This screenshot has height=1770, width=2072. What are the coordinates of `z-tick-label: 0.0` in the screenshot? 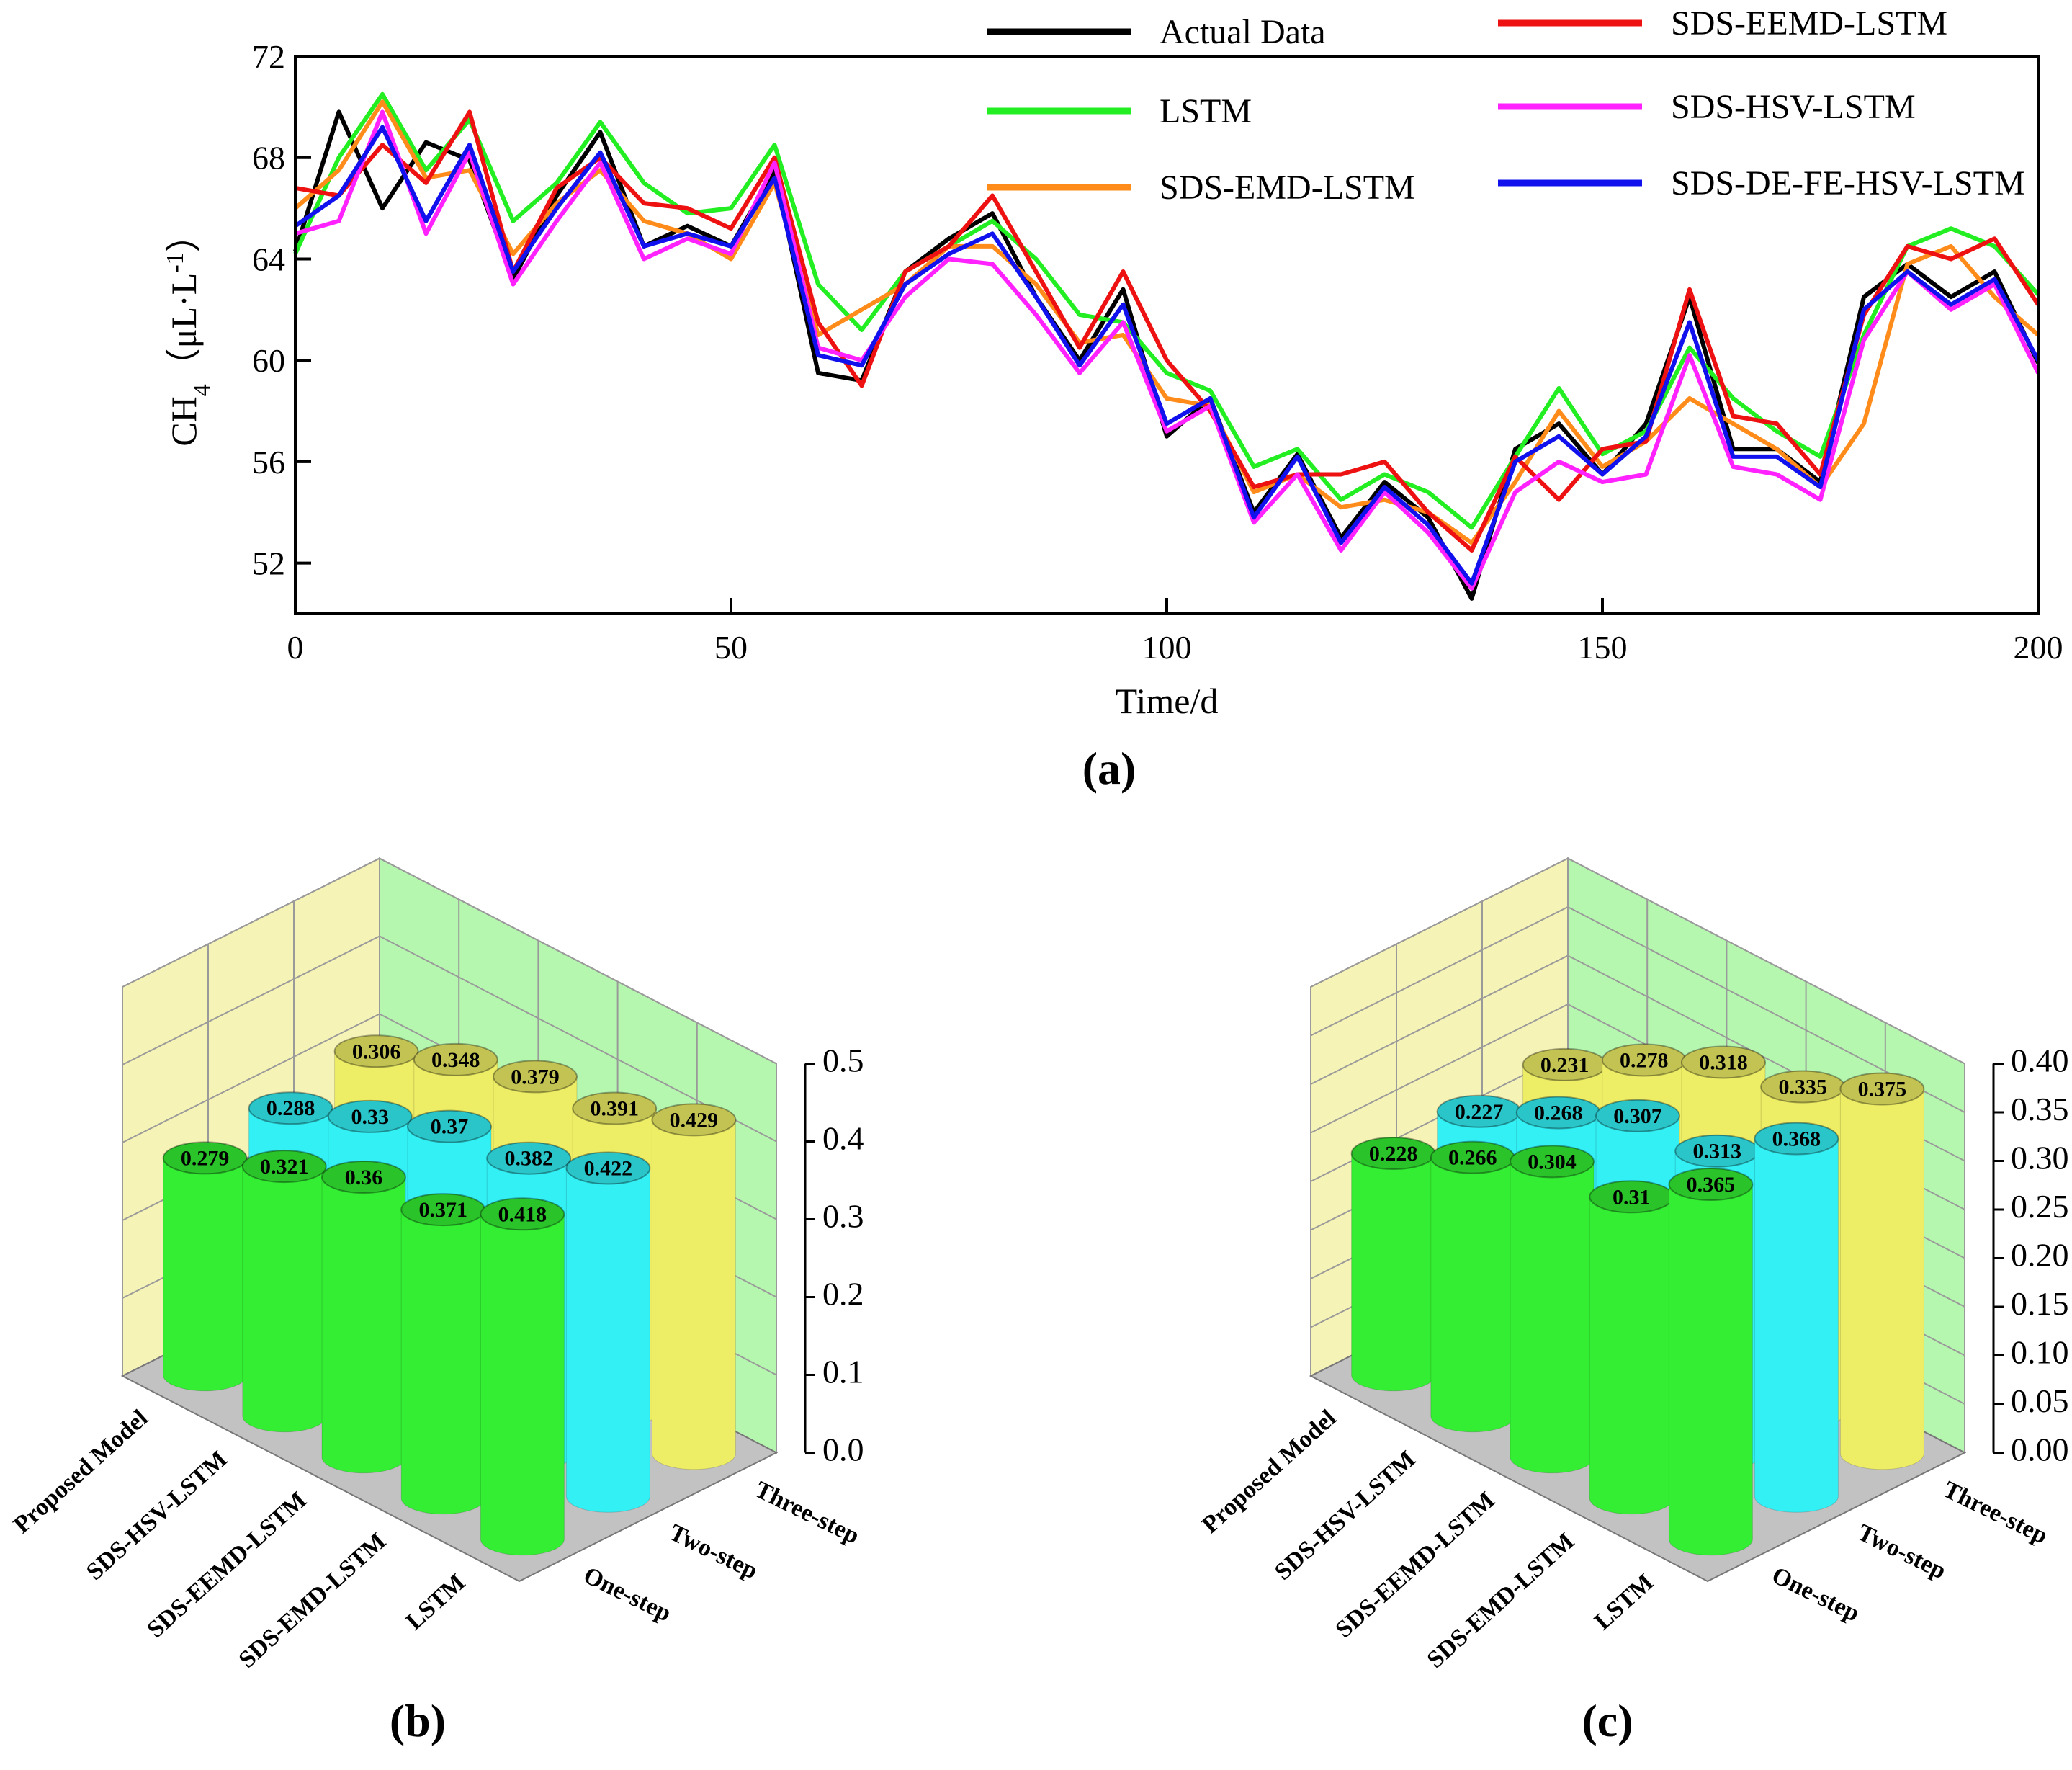 It's located at (843, 1449).